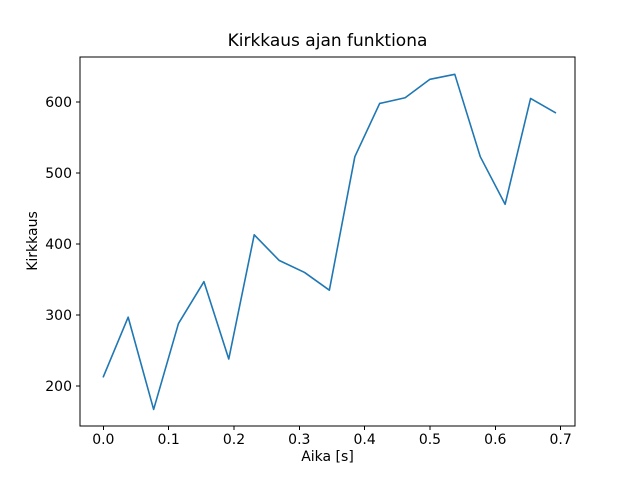 The height and width of the screenshot is (480, 640). What do you see at coordinates (234, 440) in the screenshot?
I see `x-tick-label: 0.2` at bounding box center [234, 440].